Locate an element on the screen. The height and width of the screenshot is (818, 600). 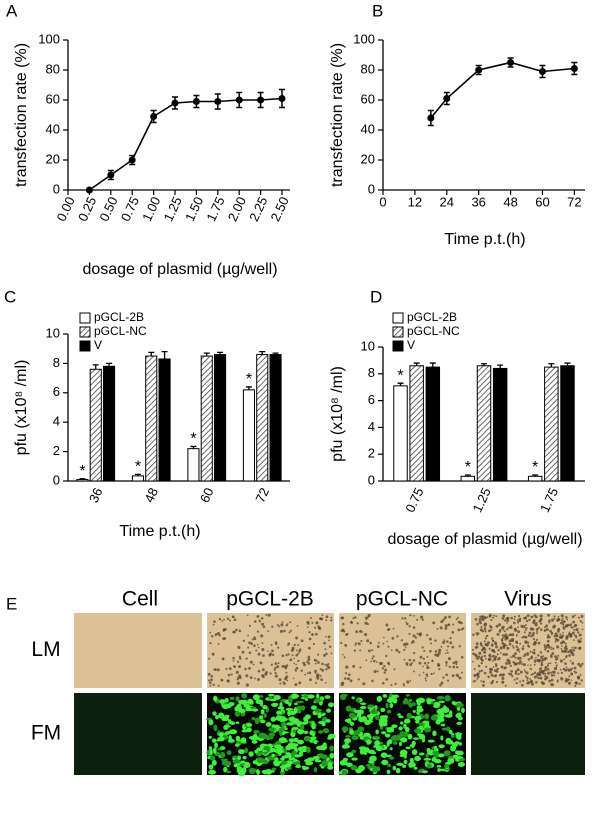
line is located at coordinates (185, 144).